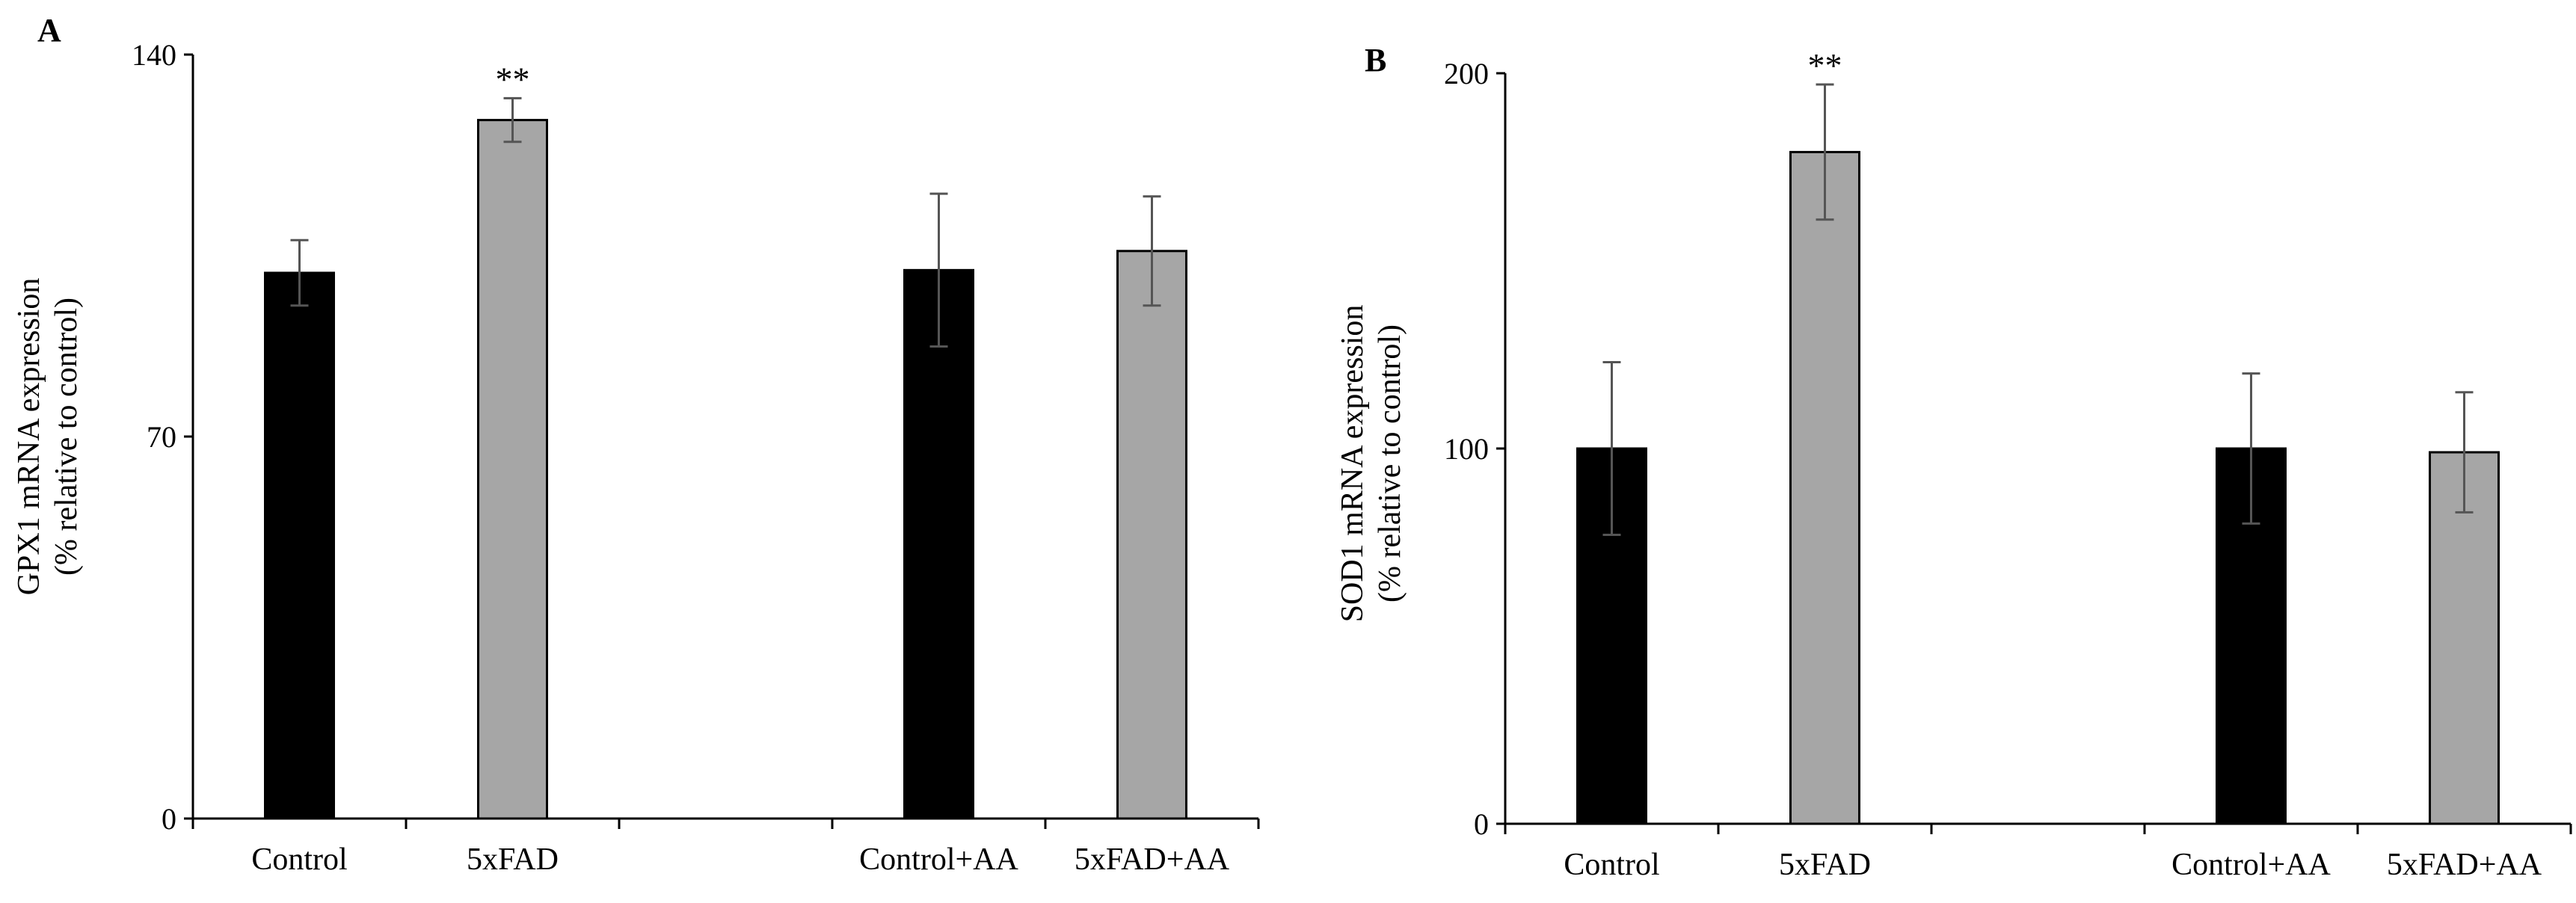 The height and width of the screenshot is (903, 2576). Describe the element at coordinates (161, 437) in the screenshot. I see `y-tick-label: 70` at that location.